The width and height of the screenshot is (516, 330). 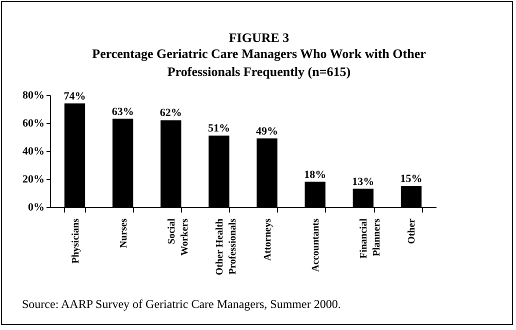 I want to click on data-label: 18%, so click(x=315, y=174).